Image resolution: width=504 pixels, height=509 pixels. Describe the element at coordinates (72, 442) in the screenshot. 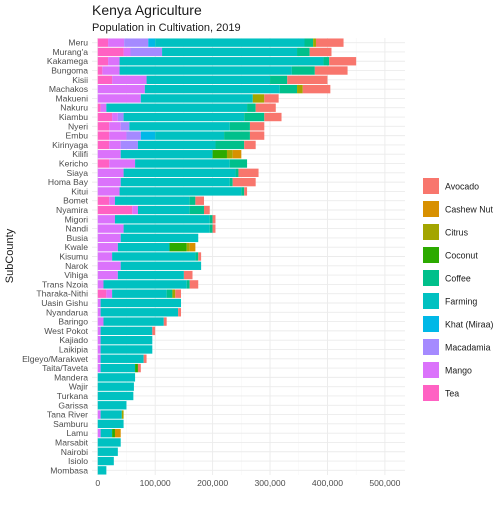

I see `y-tick-label: Marsabit` at that location.